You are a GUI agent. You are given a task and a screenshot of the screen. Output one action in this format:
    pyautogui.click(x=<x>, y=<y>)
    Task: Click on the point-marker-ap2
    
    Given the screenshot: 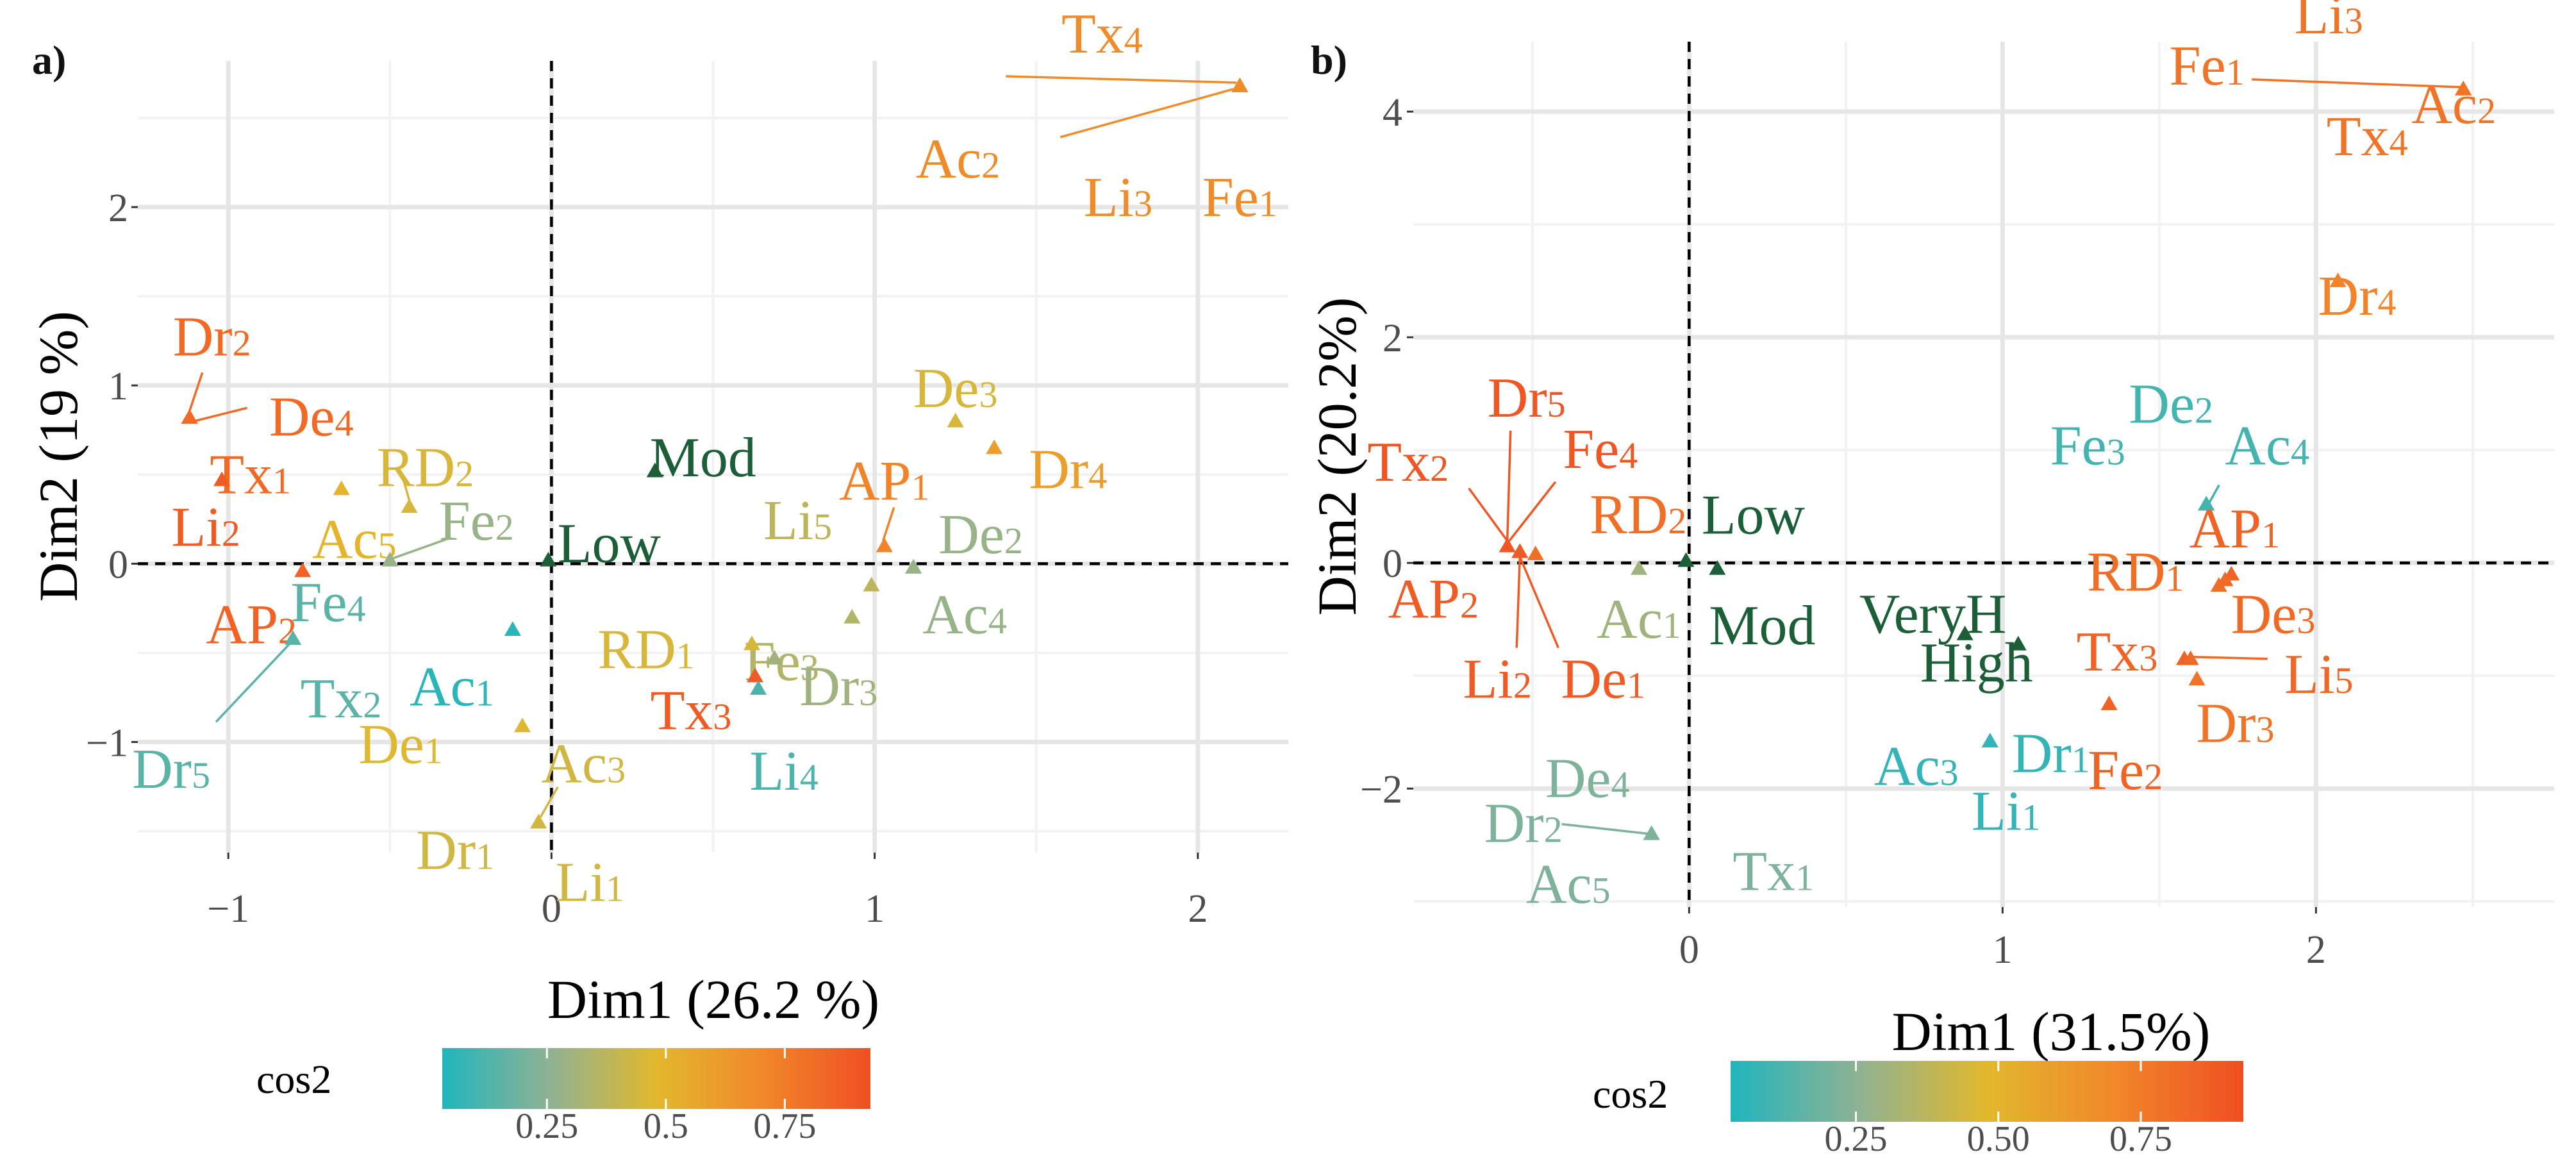 What is the action you would take?
    pyautogui.click(x=303, y=570)
    